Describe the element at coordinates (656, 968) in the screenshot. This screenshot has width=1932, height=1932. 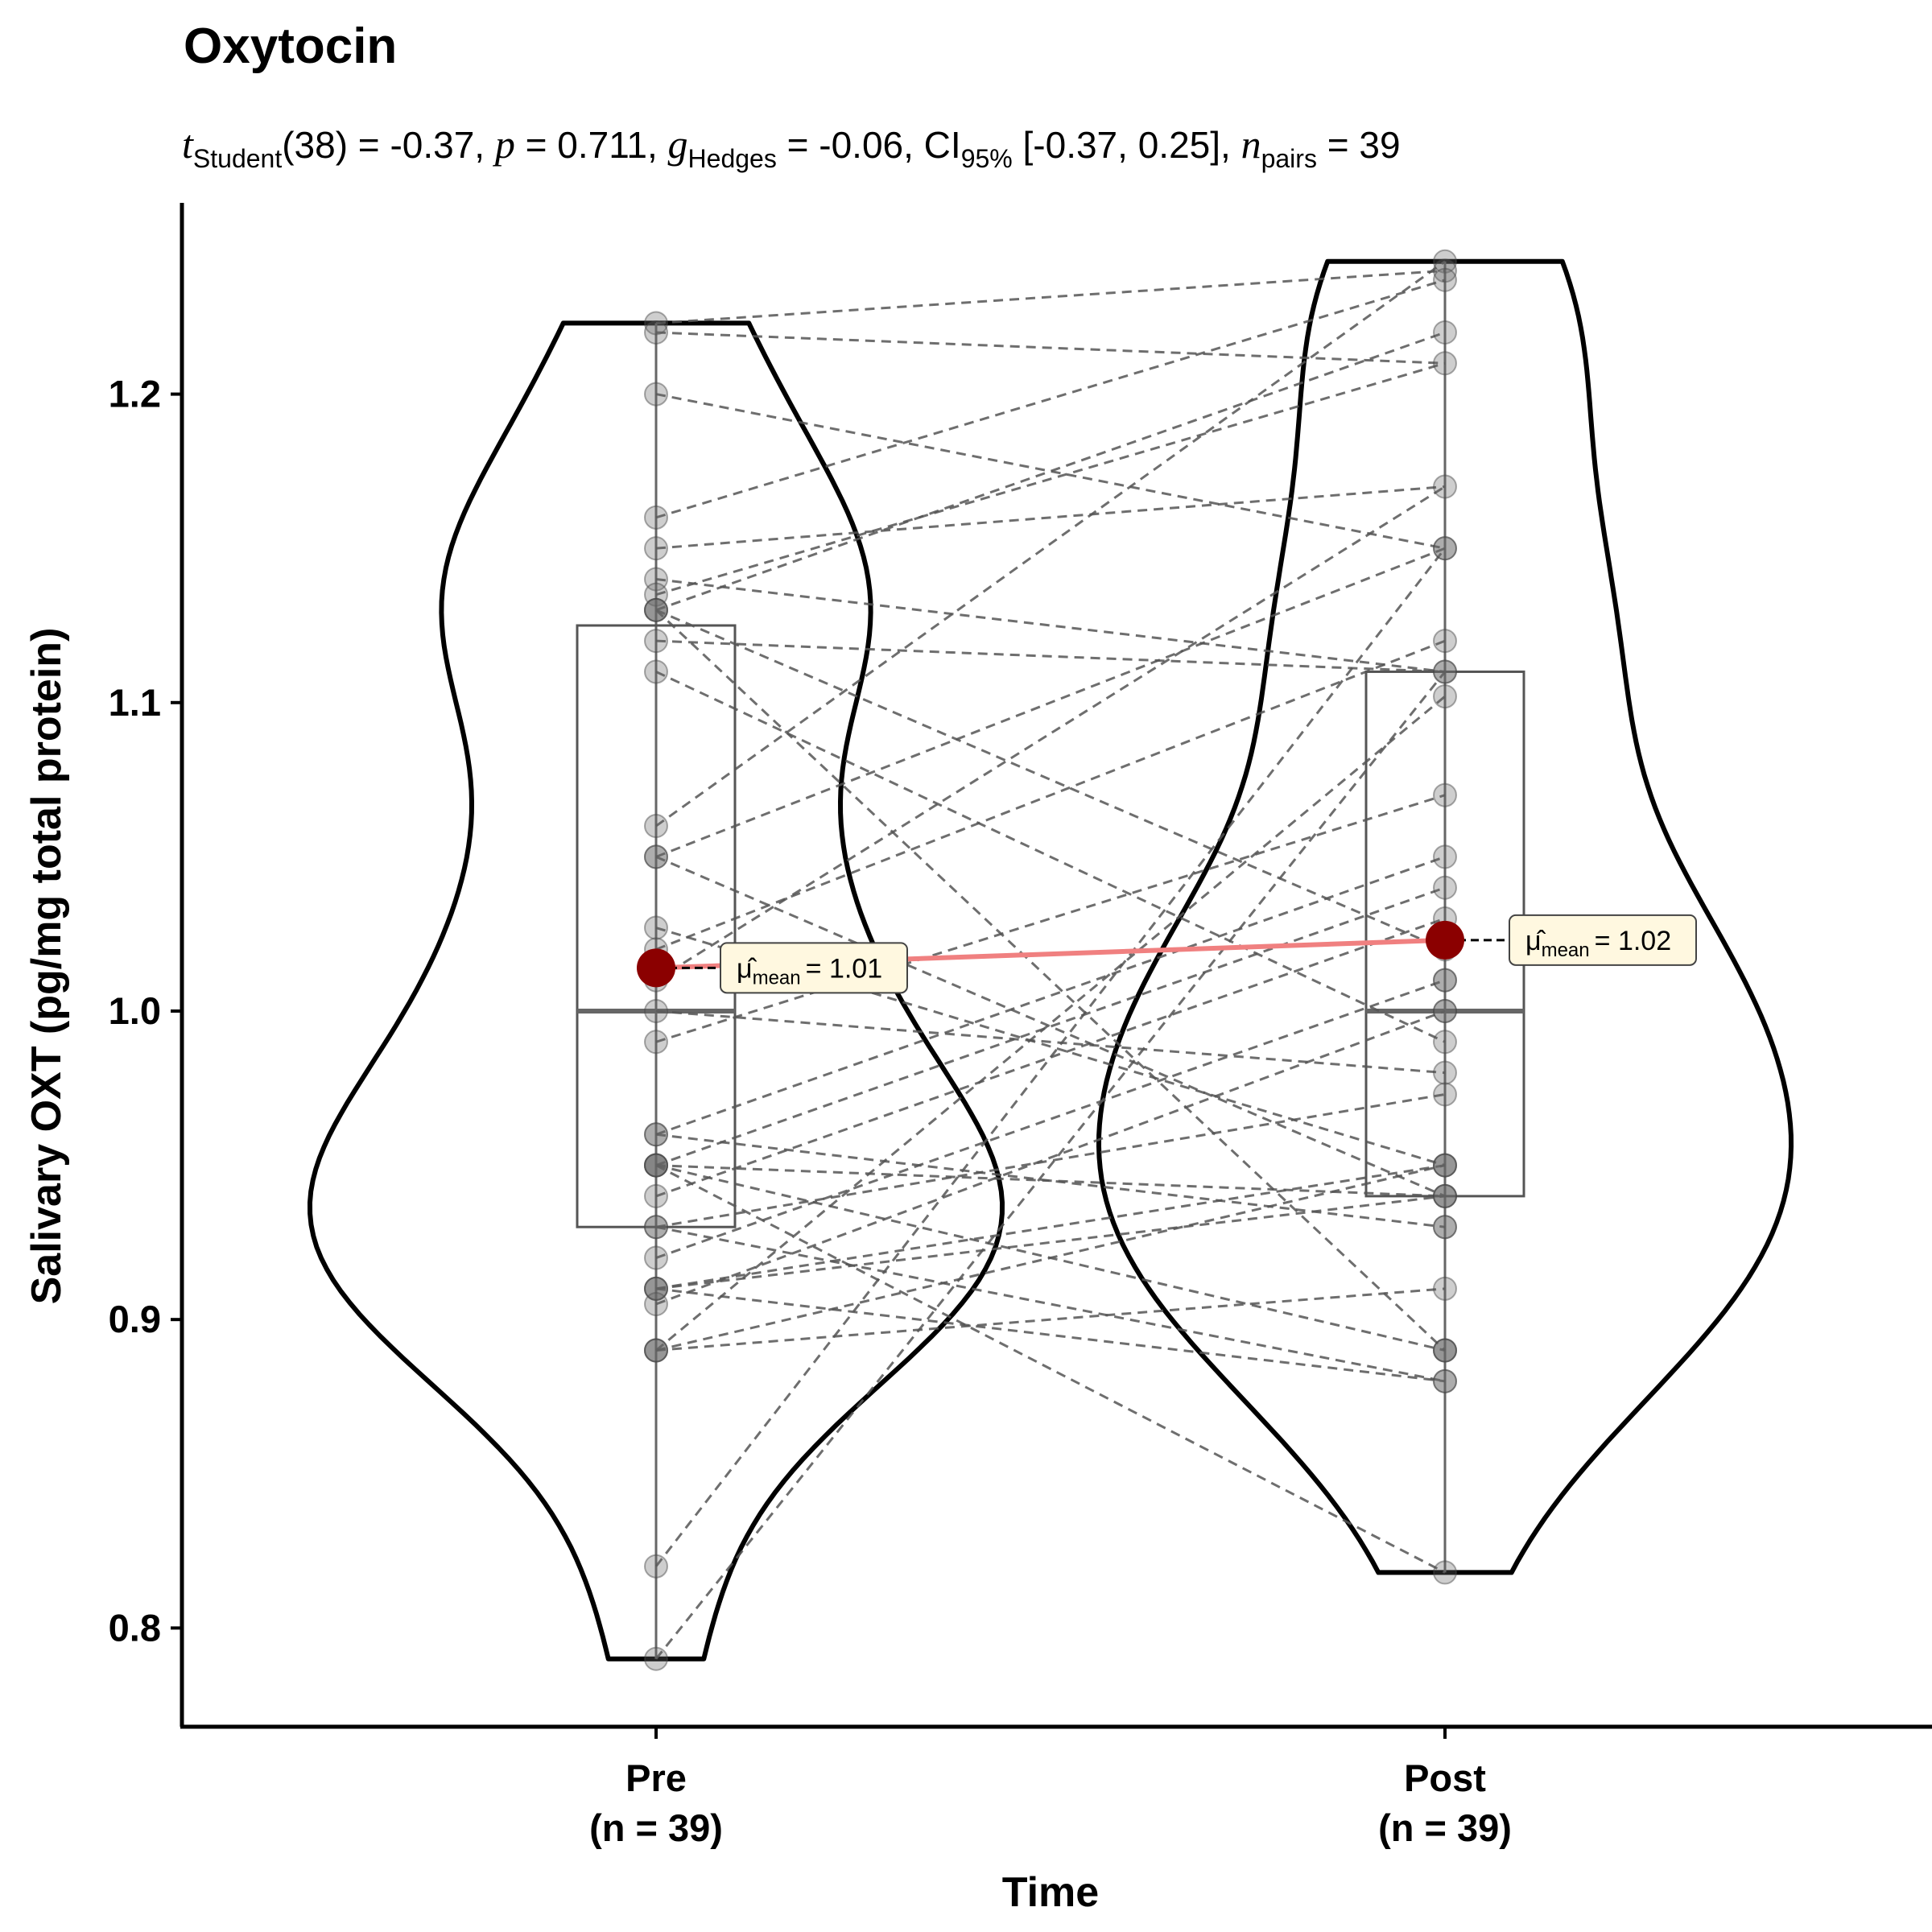
I see `mean-point-pre` at that location.